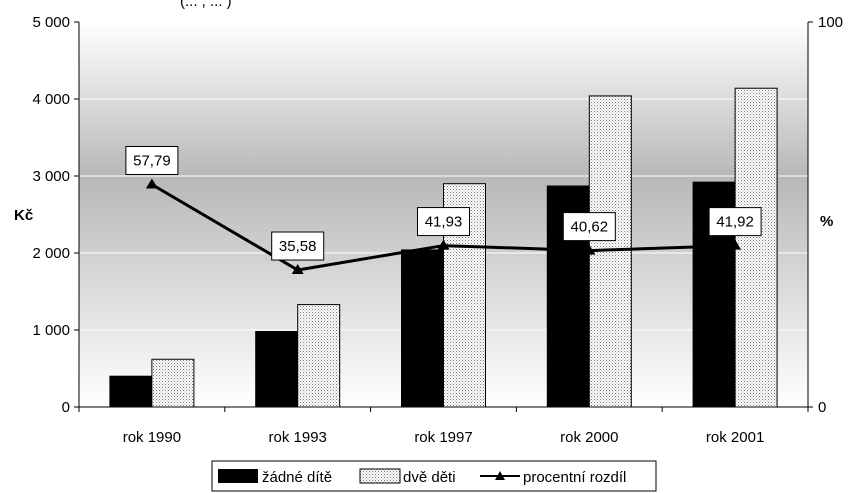  I want to click on x-axis-ticks: rok 1990 rok 1993 rok 1997 rok 2000 rok 2001, so click(443, 426).